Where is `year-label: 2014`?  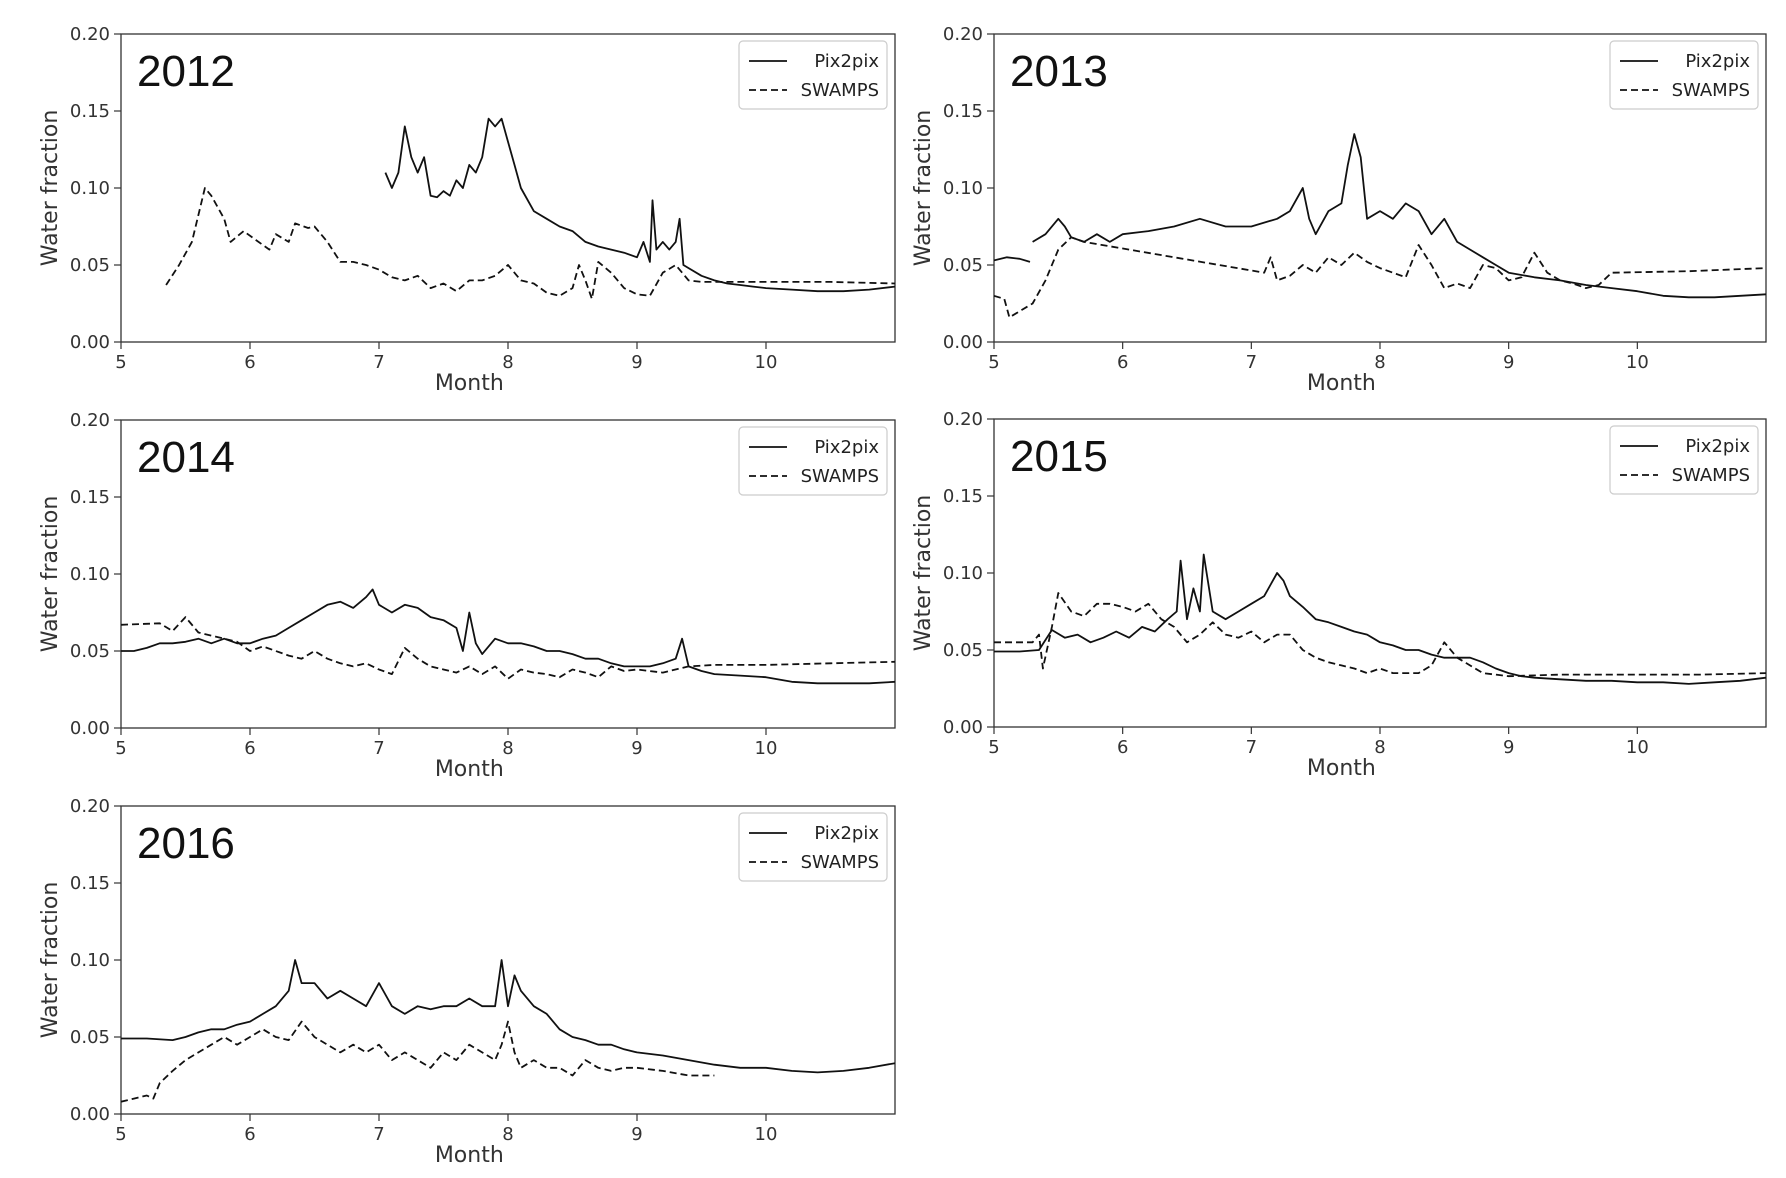 year-label: 2014 is located at coordinates (186, 457).